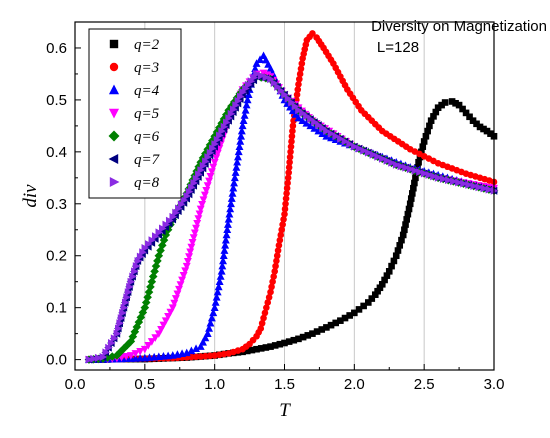  I want to click on x-tick-label: 1.5, so click(284, 384).